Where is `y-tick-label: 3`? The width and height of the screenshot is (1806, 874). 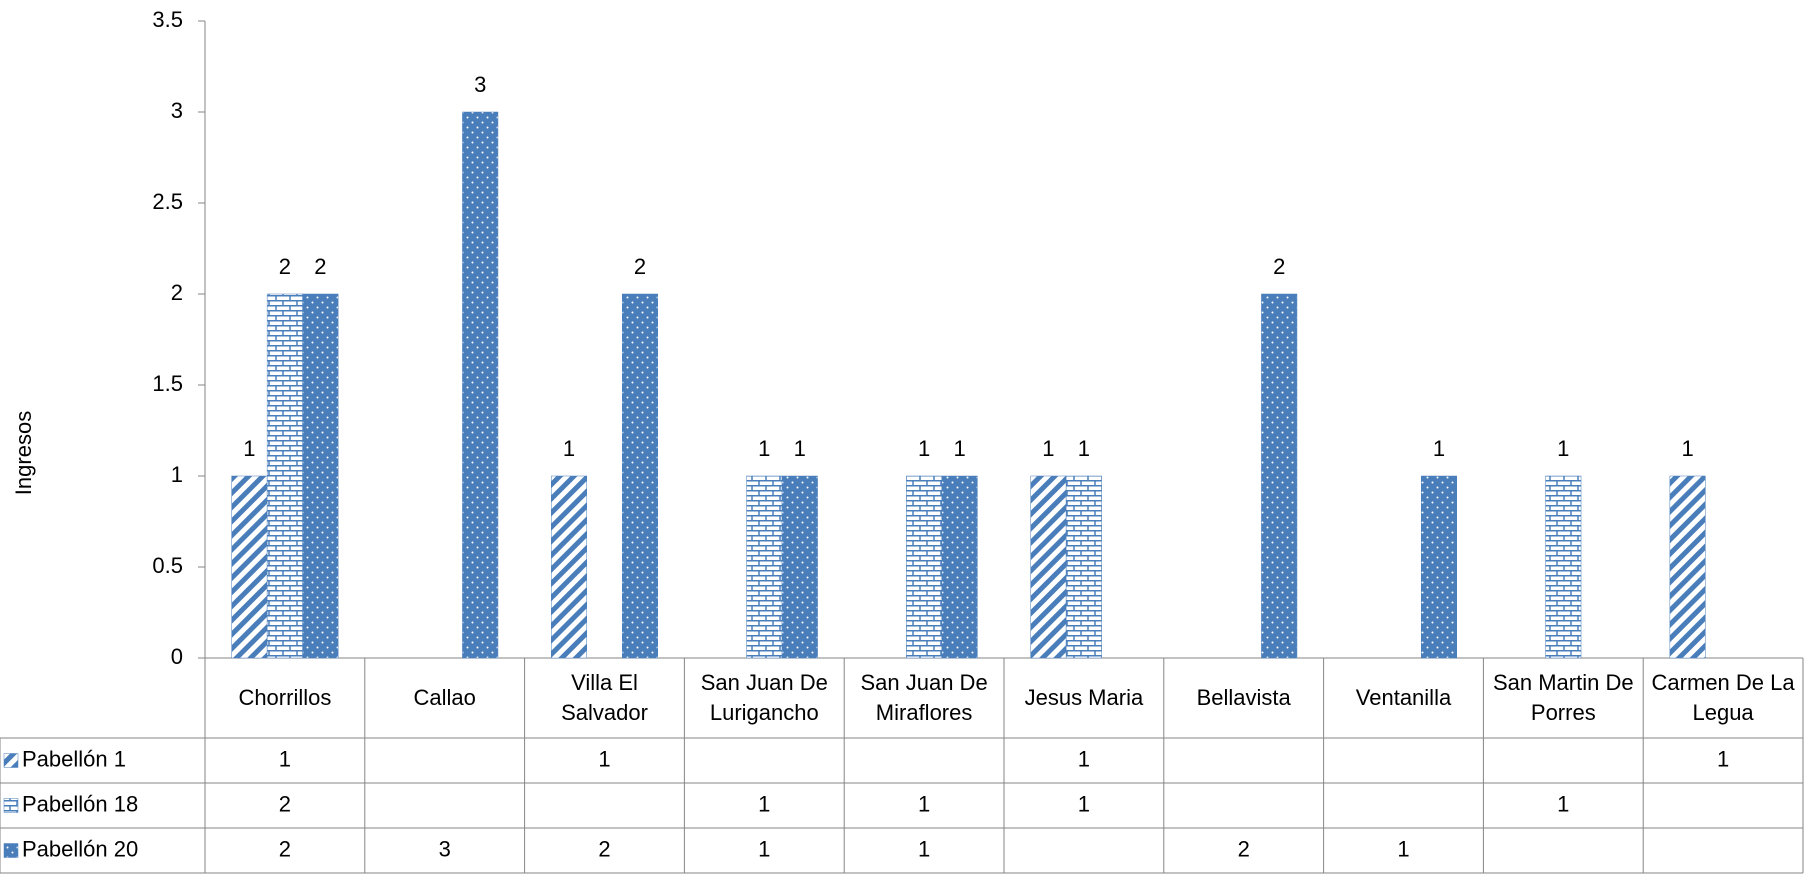 y-tick-label: 3 is located at coordinates (177, 110).